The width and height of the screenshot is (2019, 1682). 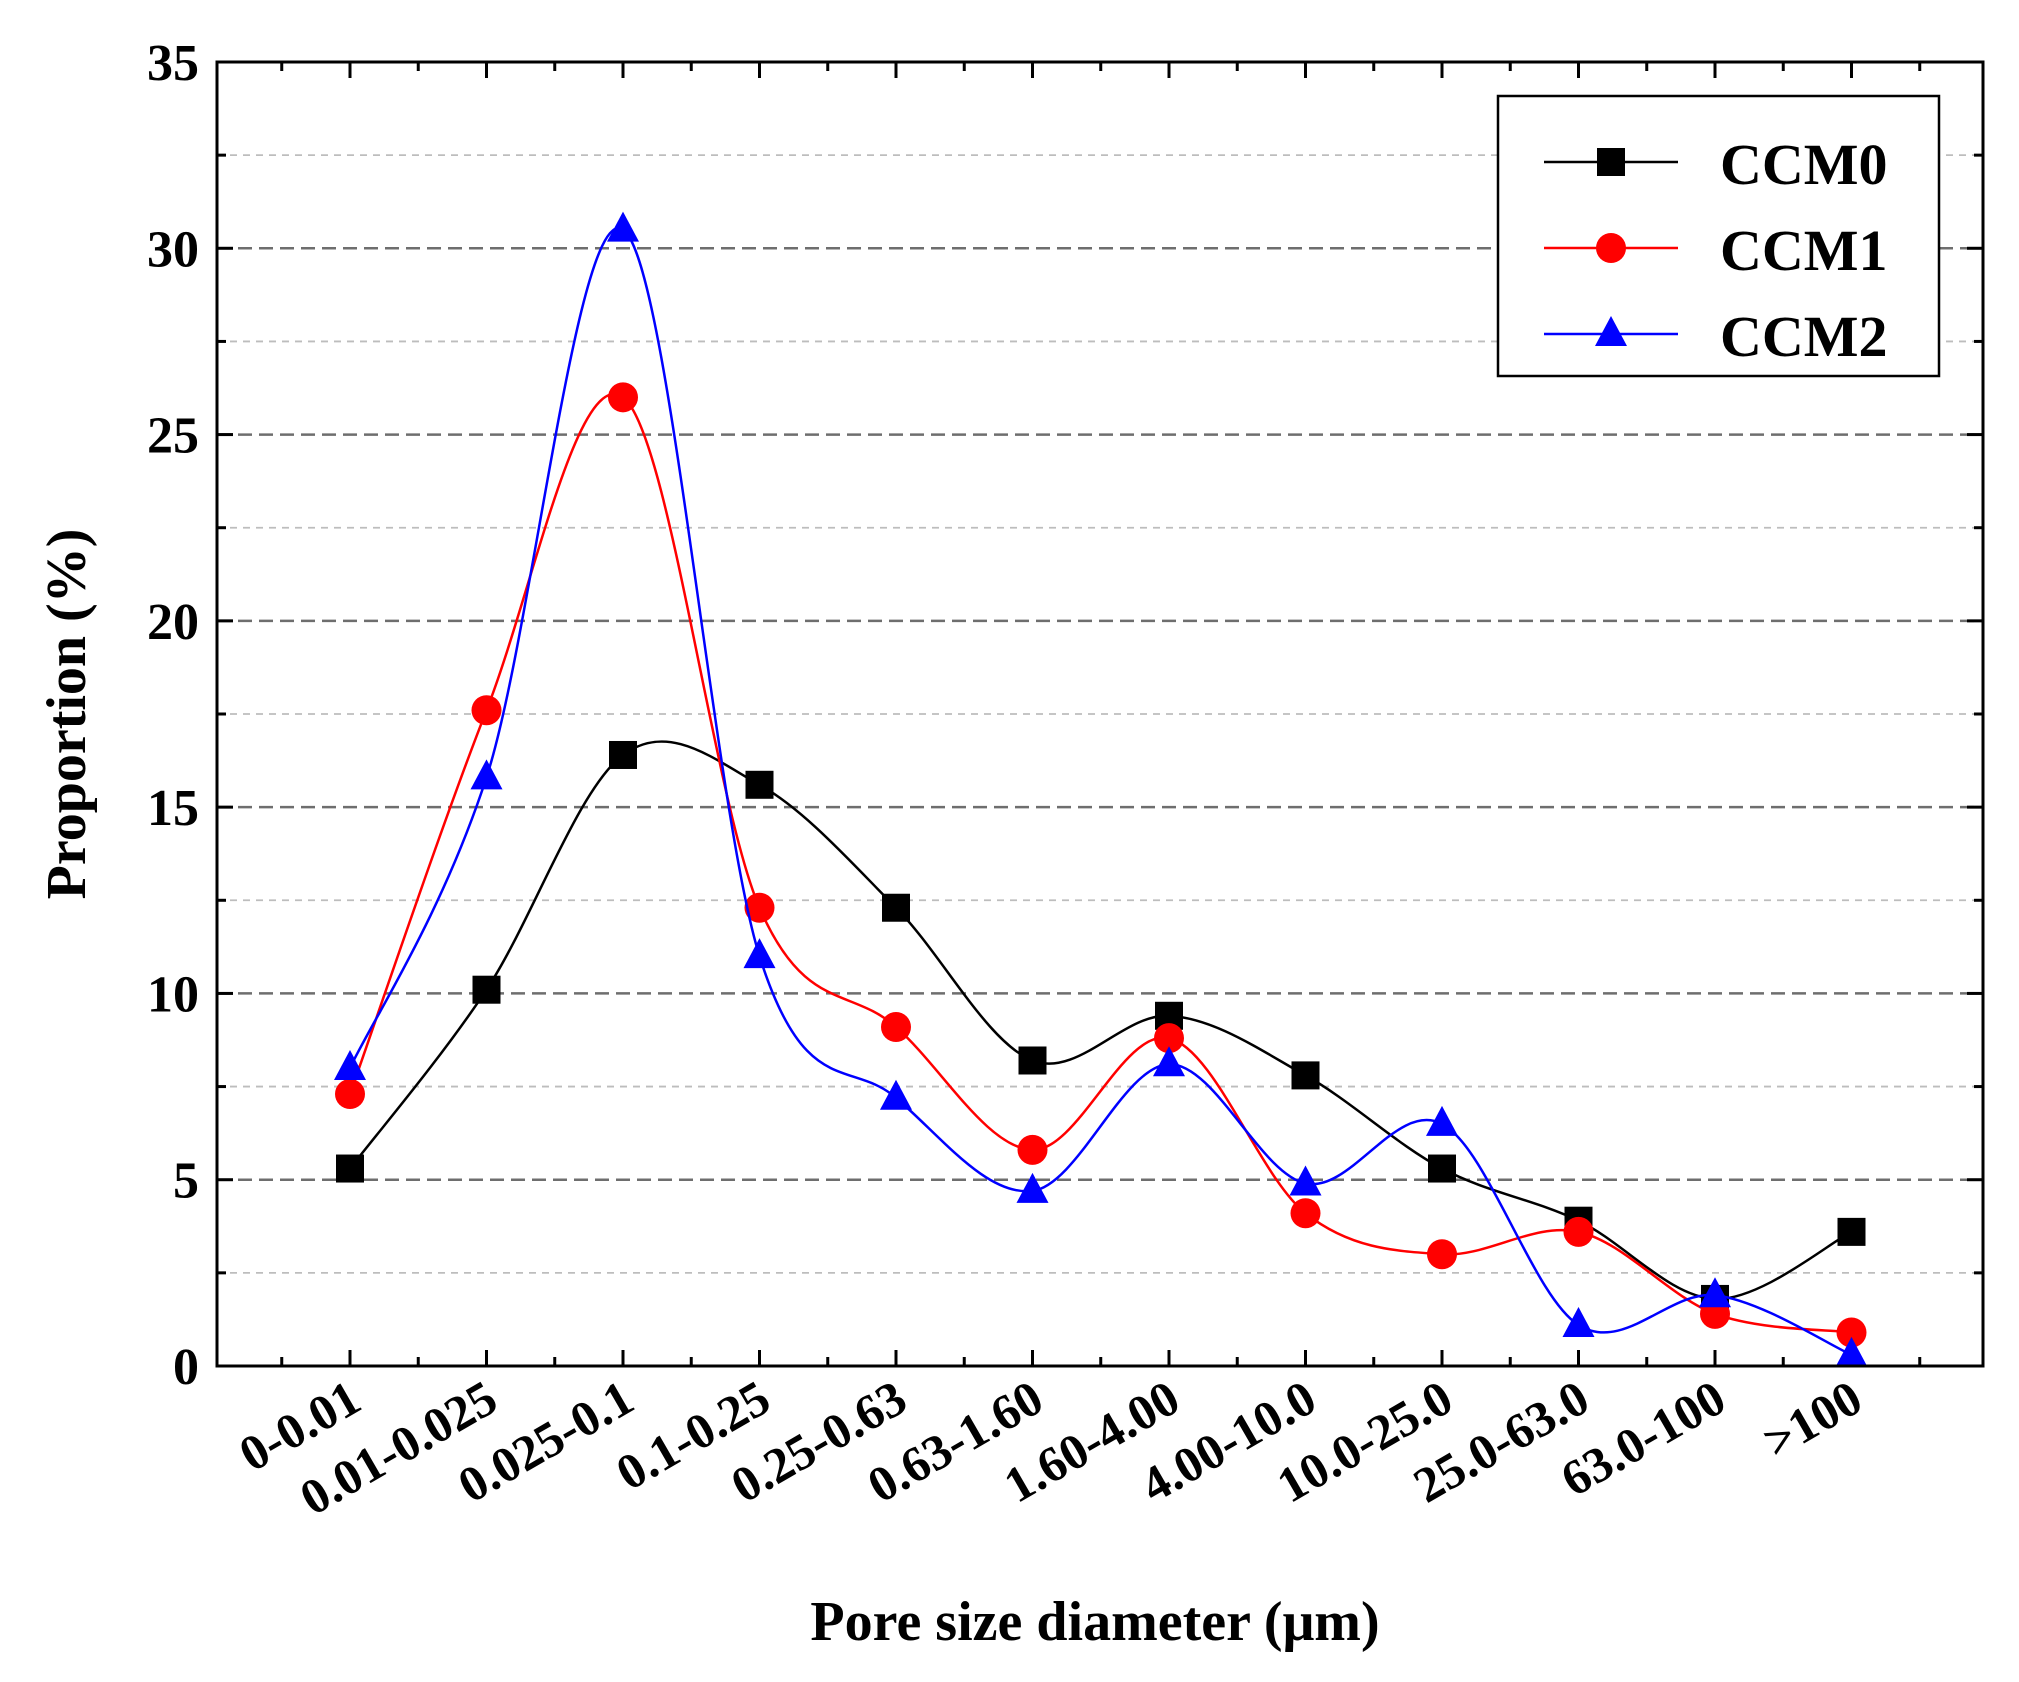 What do you see at coordinates (186, 1367) in the screenshot?
I see `y-tick-label: 0` at bounding box center [186, 1367].